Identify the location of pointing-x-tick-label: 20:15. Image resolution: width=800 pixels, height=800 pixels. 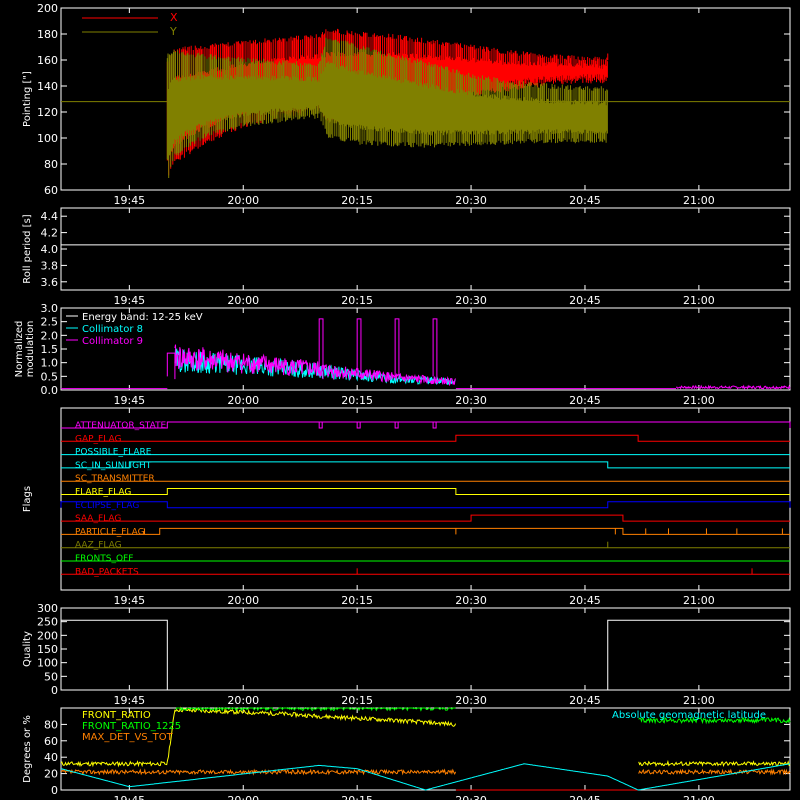
(357, 200).